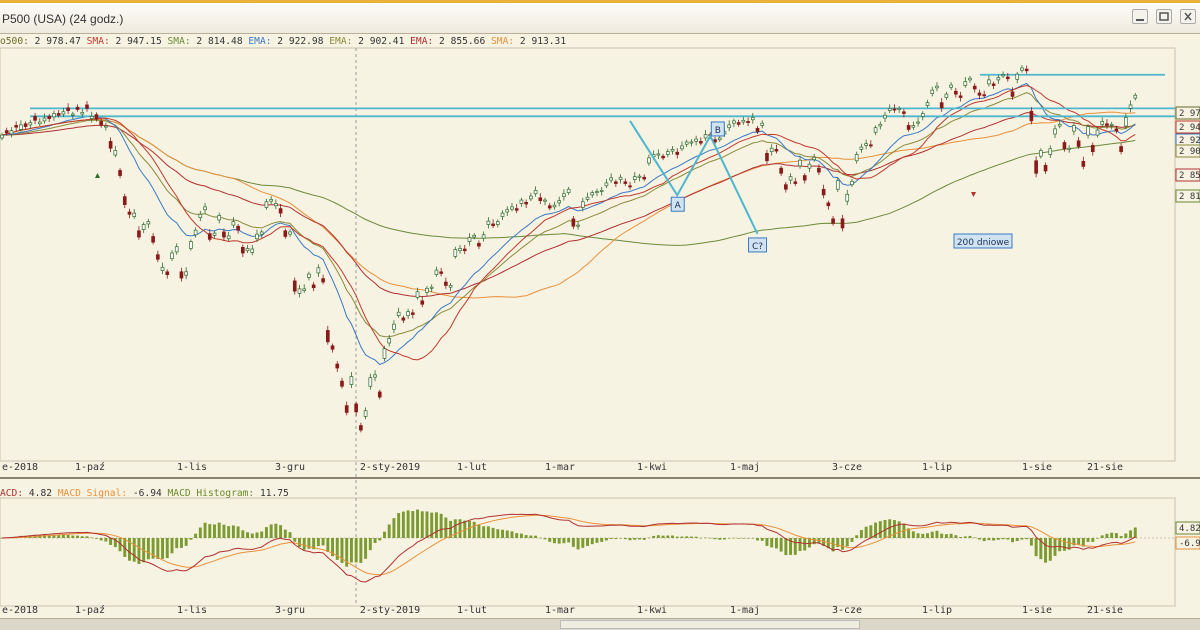 The image size is (1200, 630). What do you see at coordinates (1140, 16) in the screenshot?
I see `minimize-button` at bounding box center [1140, 16].